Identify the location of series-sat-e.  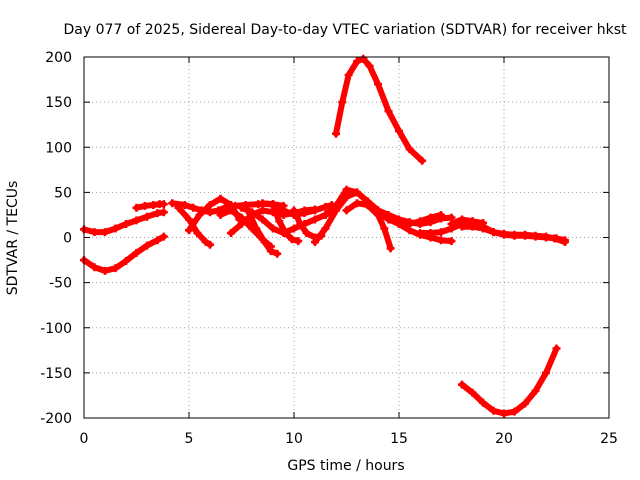
(194, 226).